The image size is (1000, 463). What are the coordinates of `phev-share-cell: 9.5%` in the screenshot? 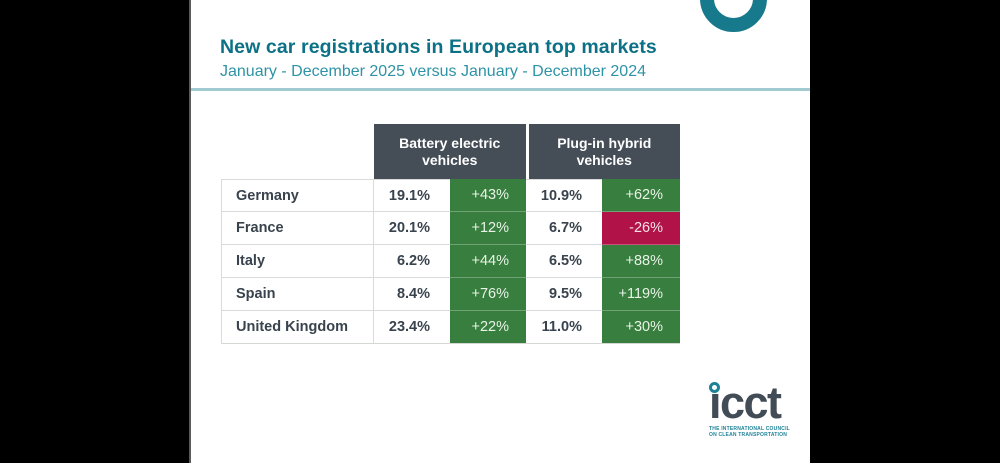 It's located at (564, 294).